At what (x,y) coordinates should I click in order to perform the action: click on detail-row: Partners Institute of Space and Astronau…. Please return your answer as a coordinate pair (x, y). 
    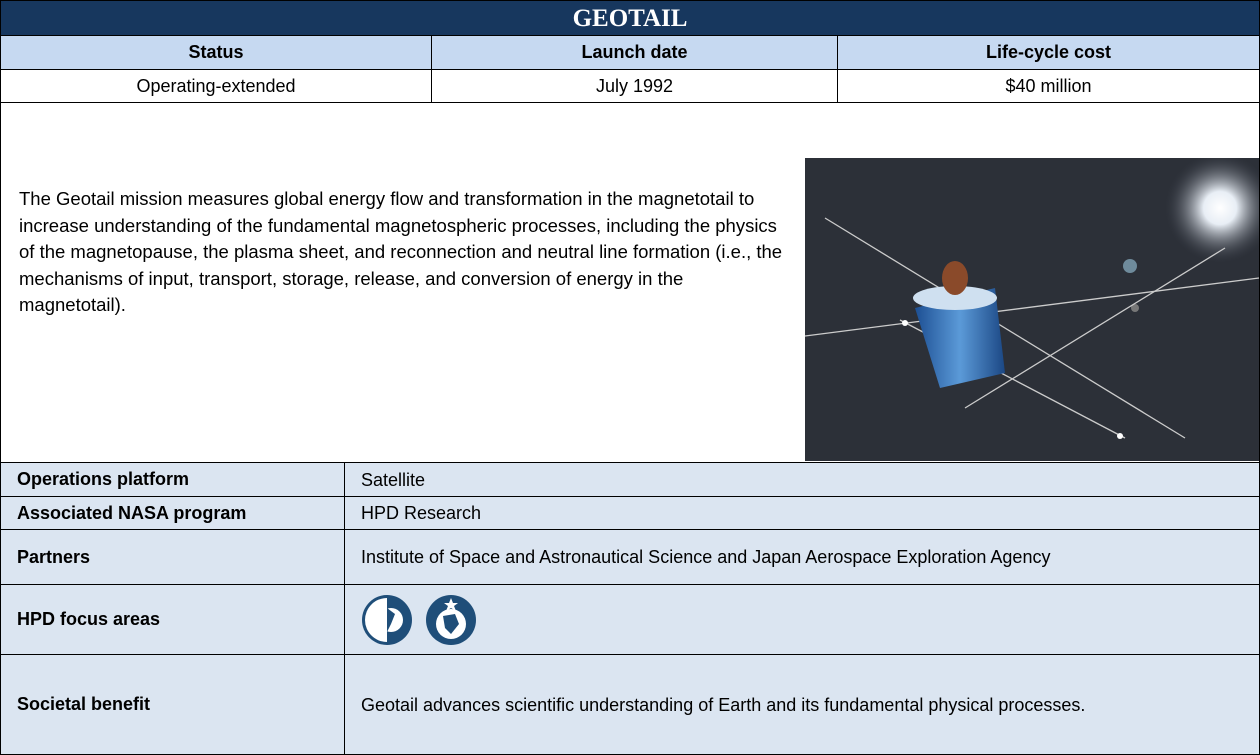
    Looking at the image, I should click on (630, 557).